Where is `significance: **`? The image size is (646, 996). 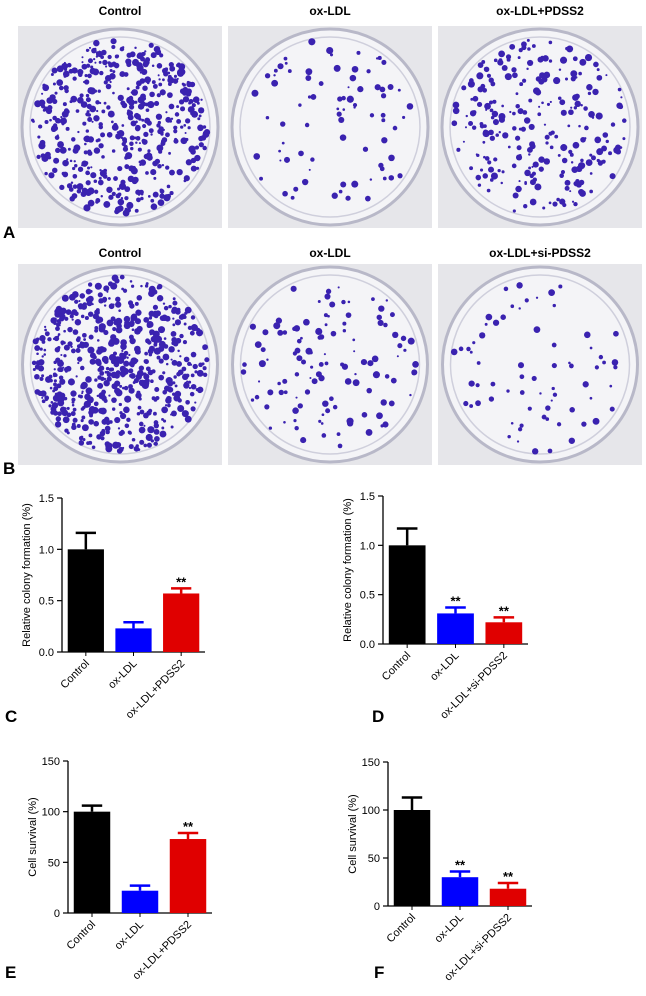 significance: ** is located at coordinates (181, 581).